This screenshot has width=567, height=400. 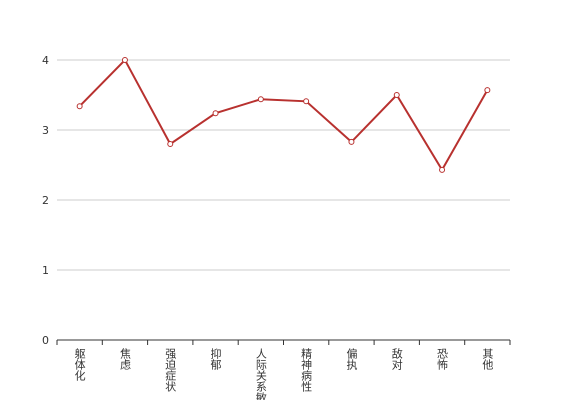 I want to click on x-tick-label: 抑郁, so click(x=215, y=358).